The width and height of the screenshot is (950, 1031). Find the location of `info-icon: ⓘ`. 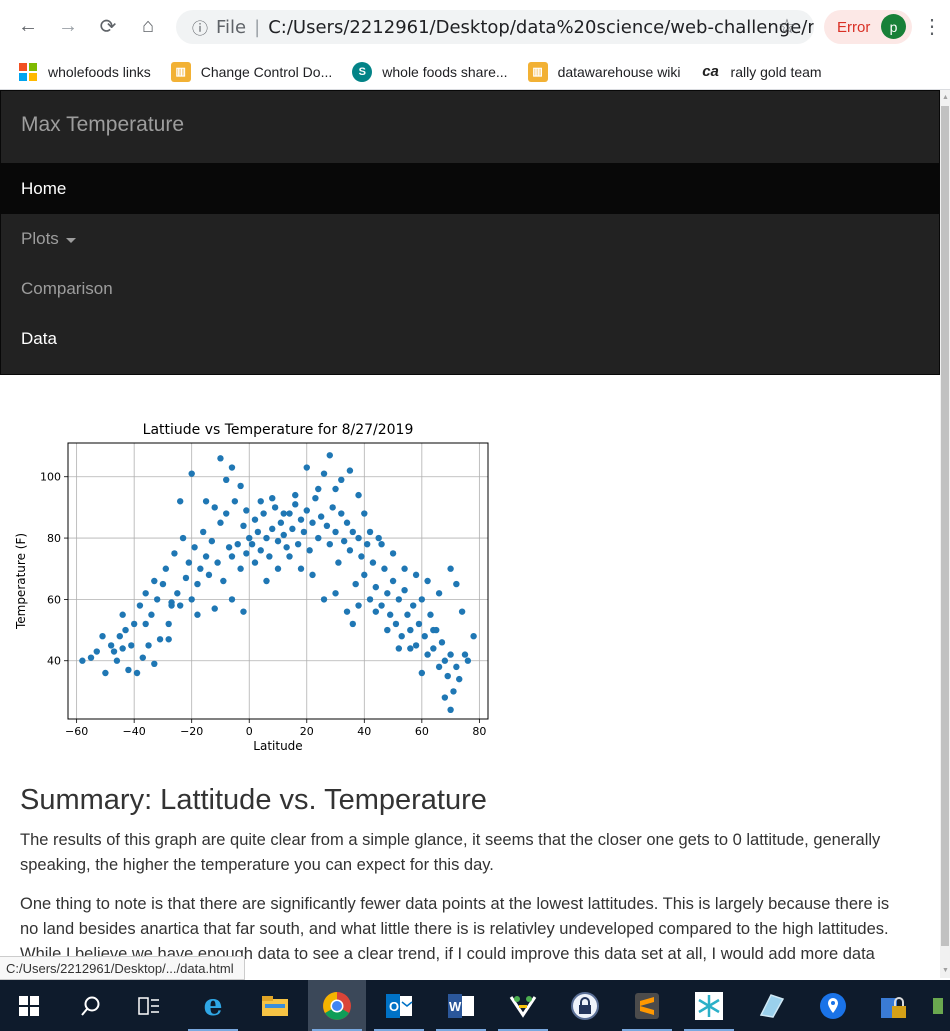

info-icon: ⓘ is located at coordinates (200, 28).